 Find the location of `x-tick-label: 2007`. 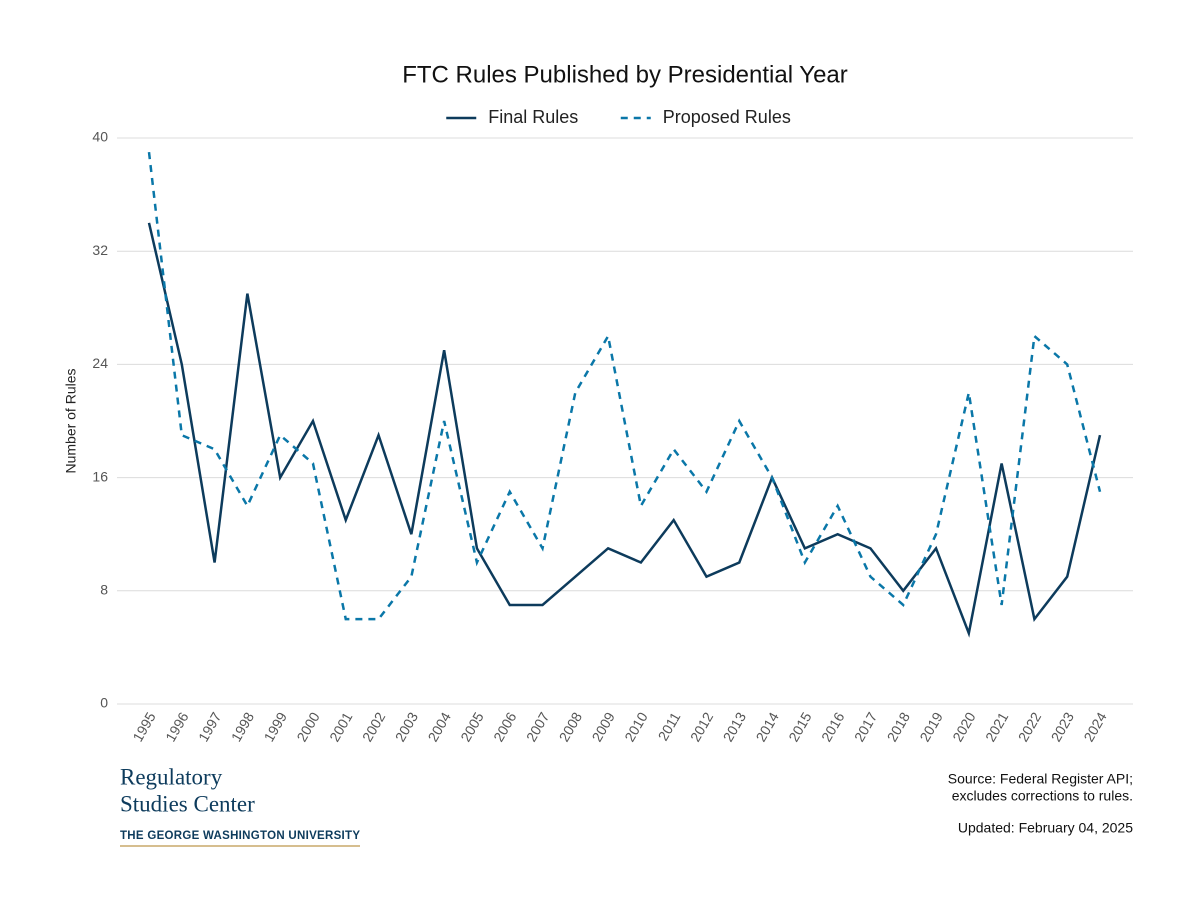

x-tick-label: 2007 is located at coordinates (538, 726).